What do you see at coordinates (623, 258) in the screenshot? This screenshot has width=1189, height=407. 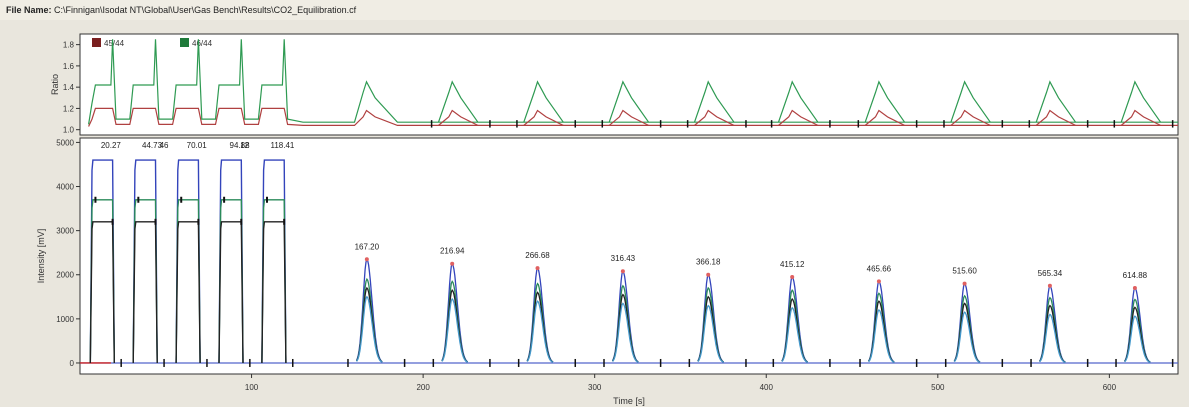 I see `sample-peak-label: 316.43` at bounding box center [623, 258].